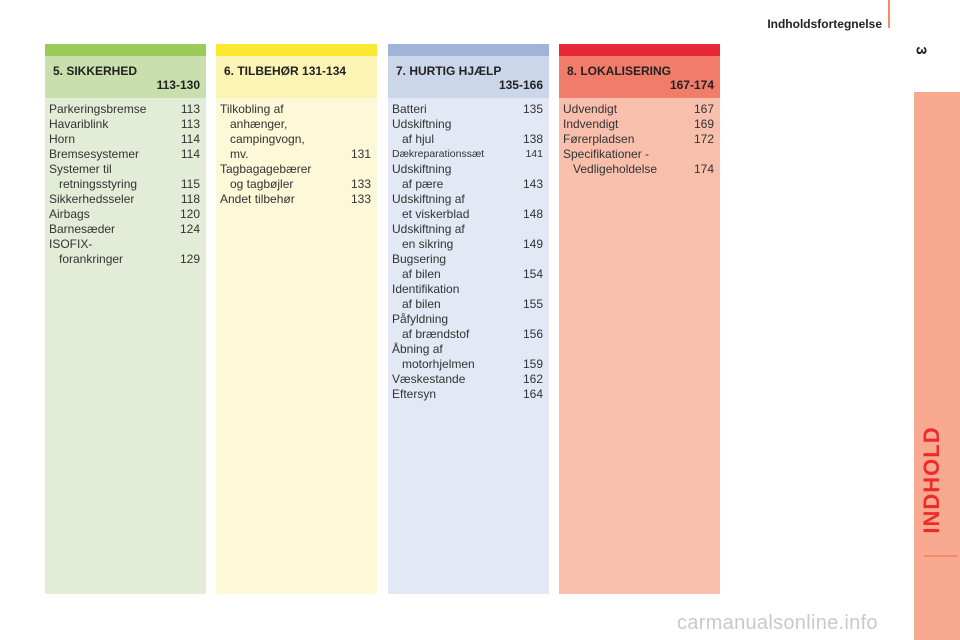 This screenshot has height=640, width=960. Describe the element at coordinates (112, 252) in the screenshot. I see `toc-entry-title: ISOFIX-forankringer` at that location.